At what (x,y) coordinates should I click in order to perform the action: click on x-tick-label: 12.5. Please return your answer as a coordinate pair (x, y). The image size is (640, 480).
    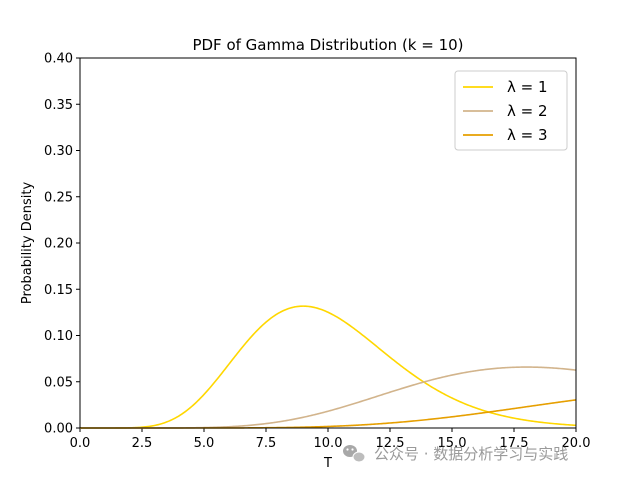
    Looking at the image, I should click on (390, 443).